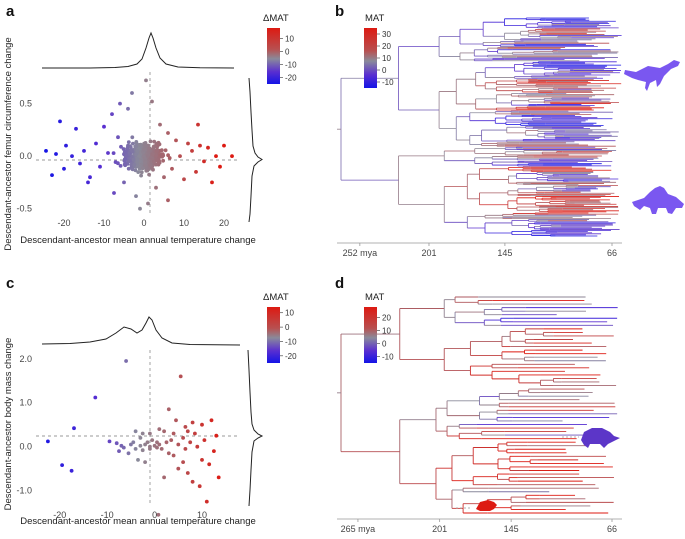  Describe the element at coordinates (273, 335) in the screenshot. I see `panel-c-colorbar-gradient` at that location.